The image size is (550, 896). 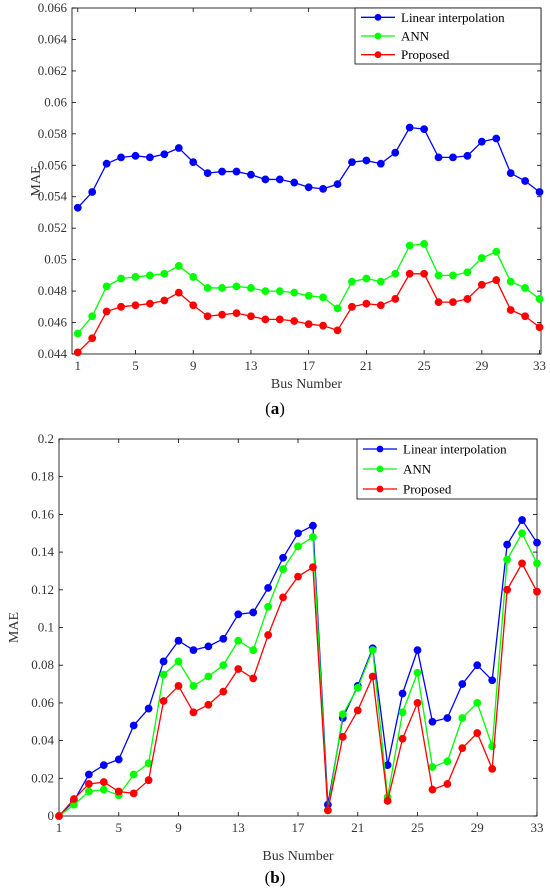 What do you see at coordinates (424, 365) in the screenshot?
I see `chart-a-x-tick-label: 25` at bounding box center [424, 365].